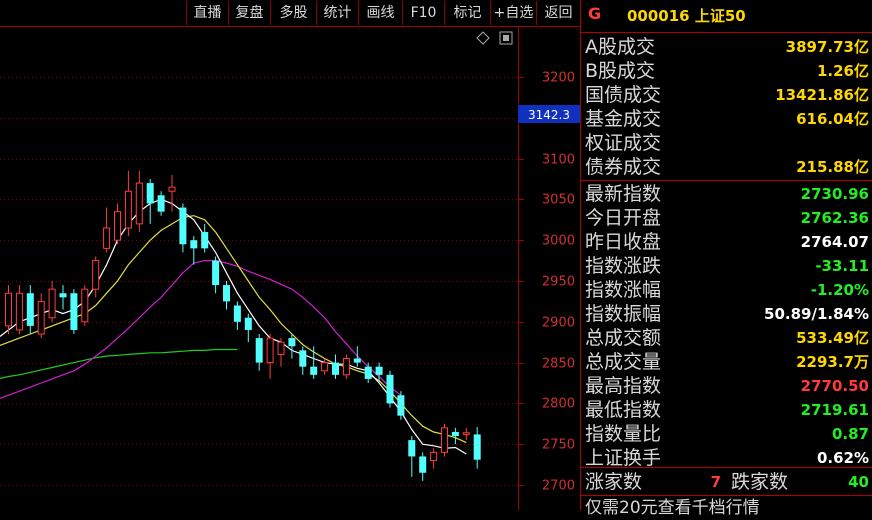 Image resolution: width=872 pixels, height=520 pixels. I want to click on price-marker-label: 3142.3, so click(549, 115).